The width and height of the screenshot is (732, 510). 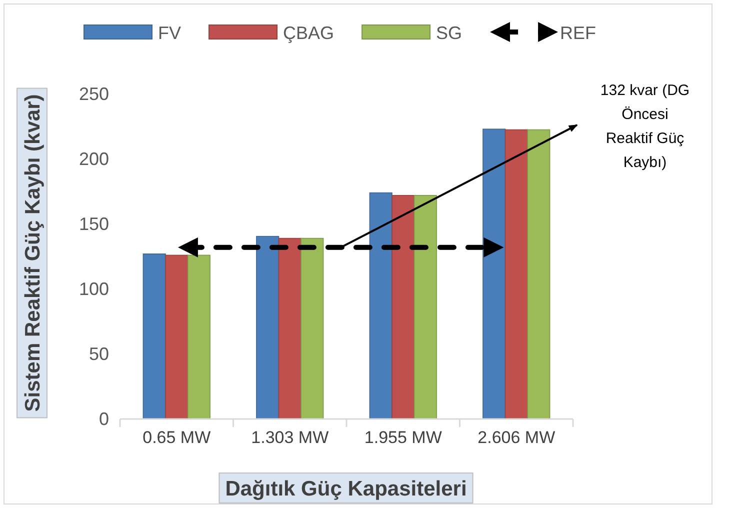 What do you see at coordinates (170, 33) in the screenshot?
I see `legend-label: FV` at bounding box center [170, 33].